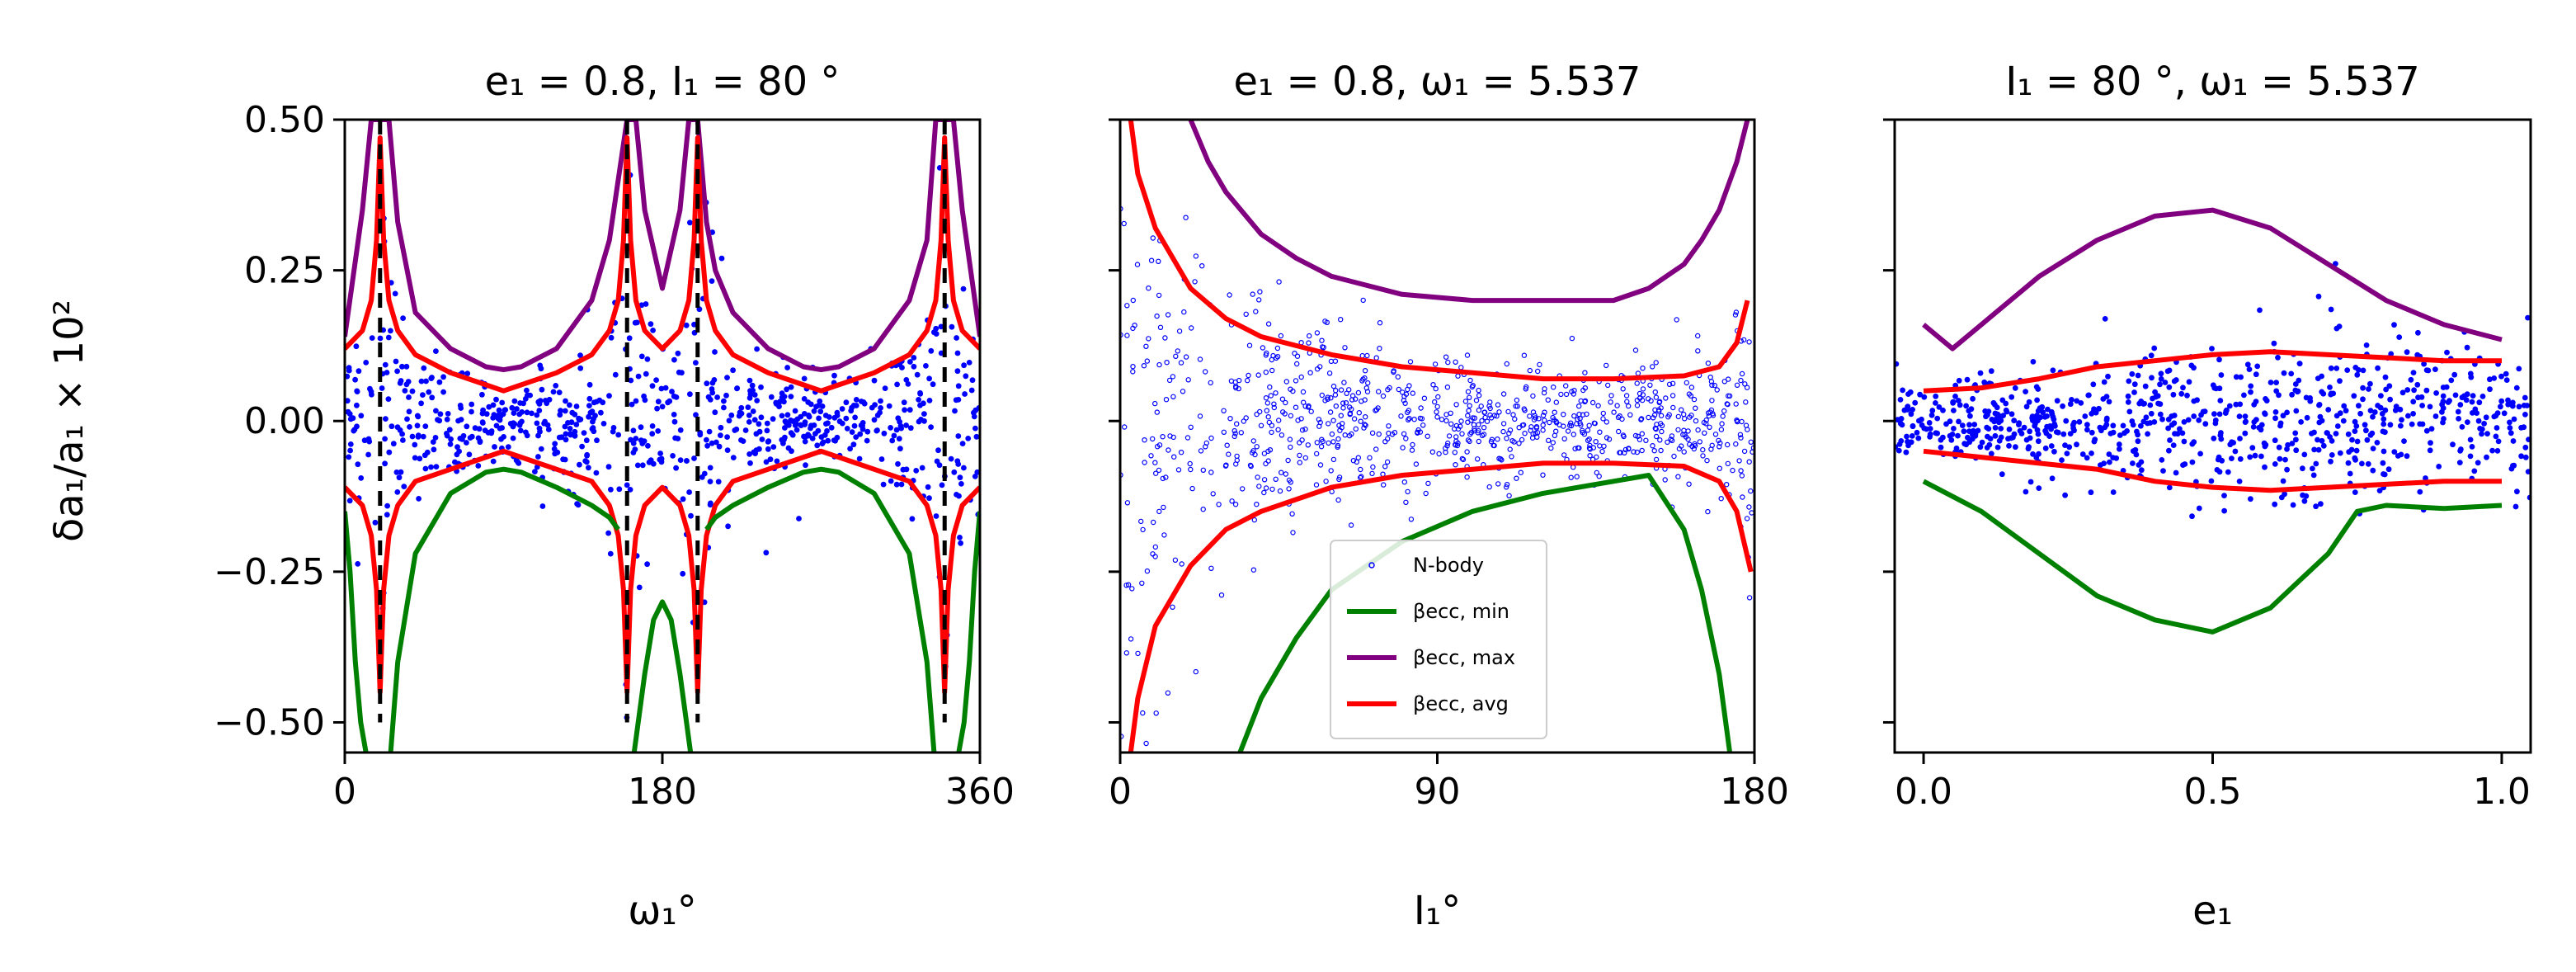 The height and width of the screenshot is (972, 2576). Describe the element at coordinates (504, 609) in the screenshot. I see `curve-min_b` at that location.